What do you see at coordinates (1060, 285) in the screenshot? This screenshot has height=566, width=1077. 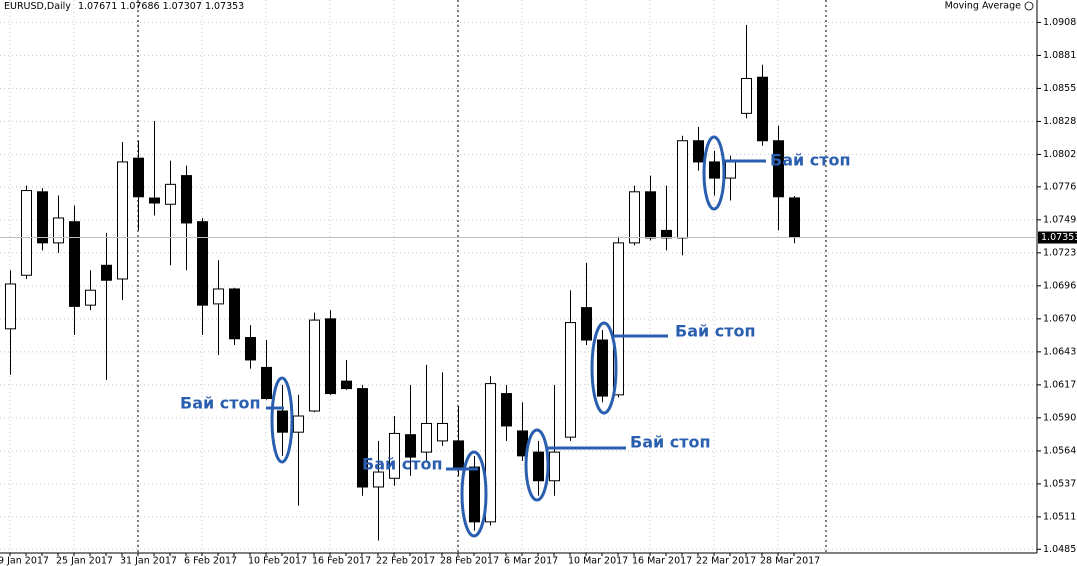 I see `y-tick-label: 1.06965` at bounding box center [1060, 285].